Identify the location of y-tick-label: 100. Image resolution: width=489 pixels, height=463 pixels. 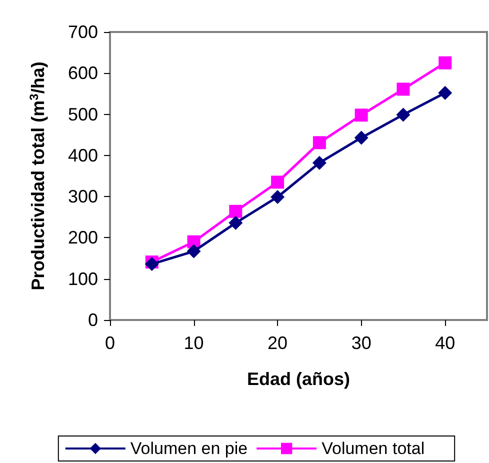
(83, 278).